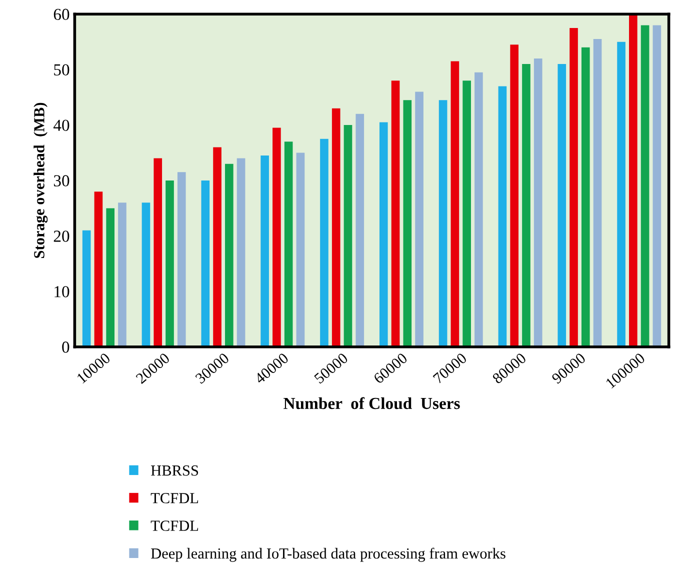 This screenshot has height=564, width=679. I want to click on y-tick-label: 0, so click(66, 347).